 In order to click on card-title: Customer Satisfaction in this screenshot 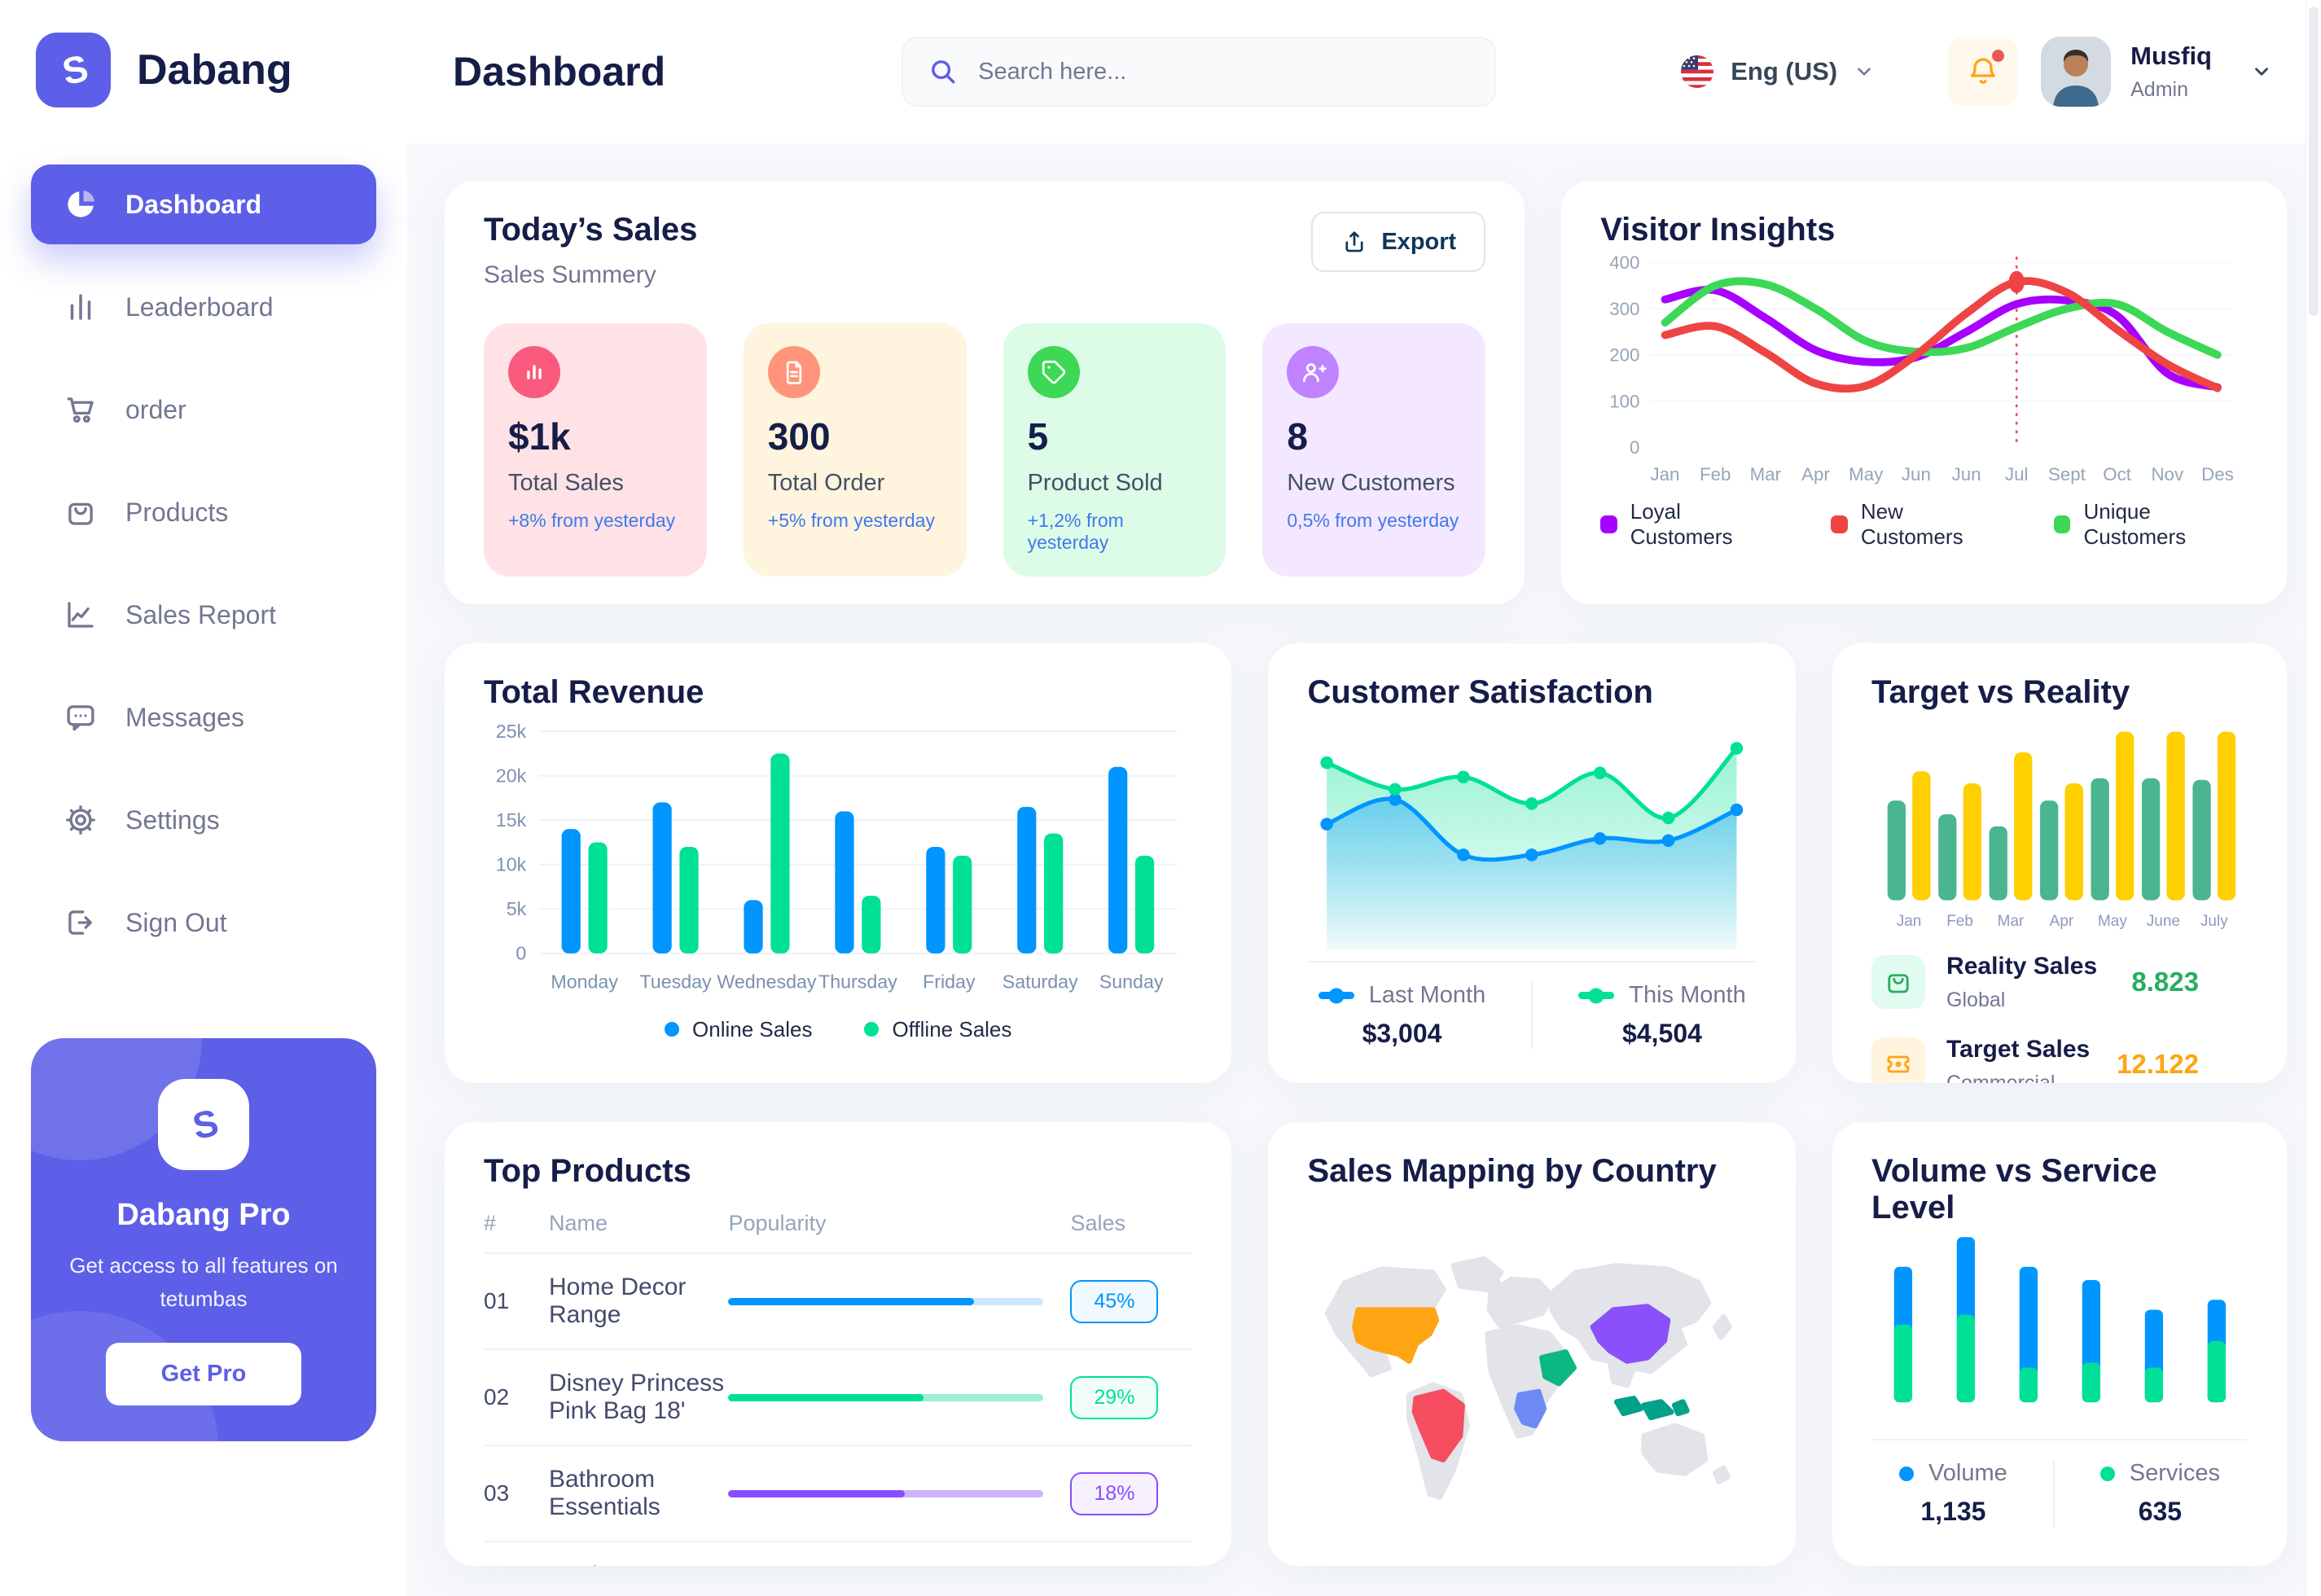, I will do `click(1480, 692)`.